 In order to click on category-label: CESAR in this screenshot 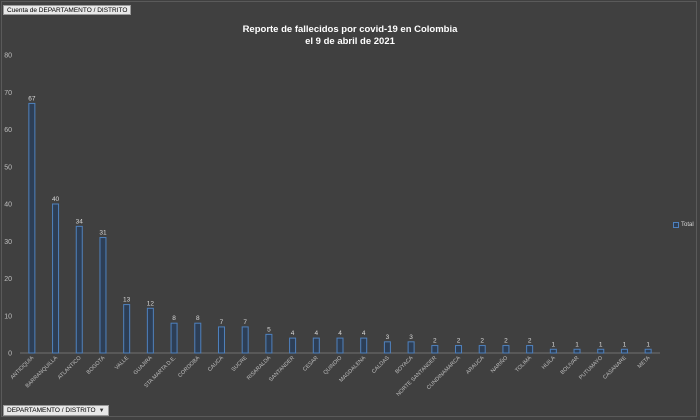, I will do `click(311, 364)`.